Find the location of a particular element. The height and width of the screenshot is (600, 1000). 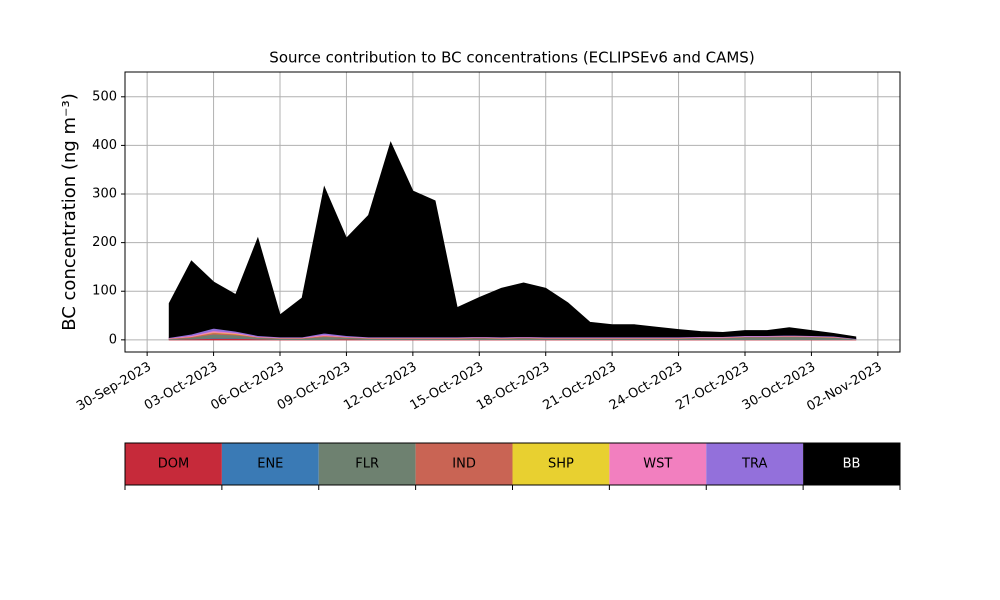

legend-label: DOM is located at coordinates (173, 464).